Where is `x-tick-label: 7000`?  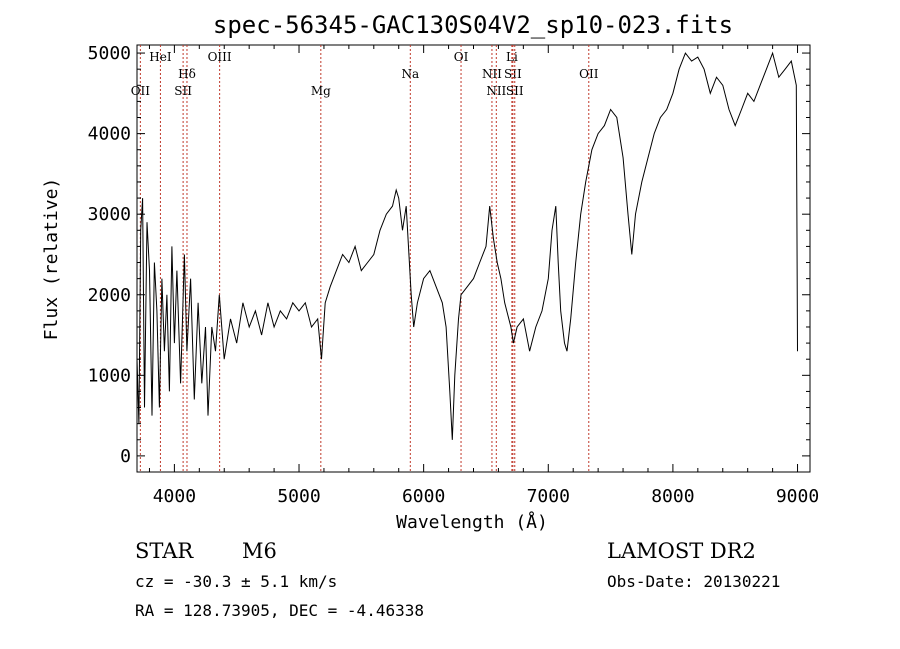 x-tick-label: 7000 is located at coordinates (548, 496).